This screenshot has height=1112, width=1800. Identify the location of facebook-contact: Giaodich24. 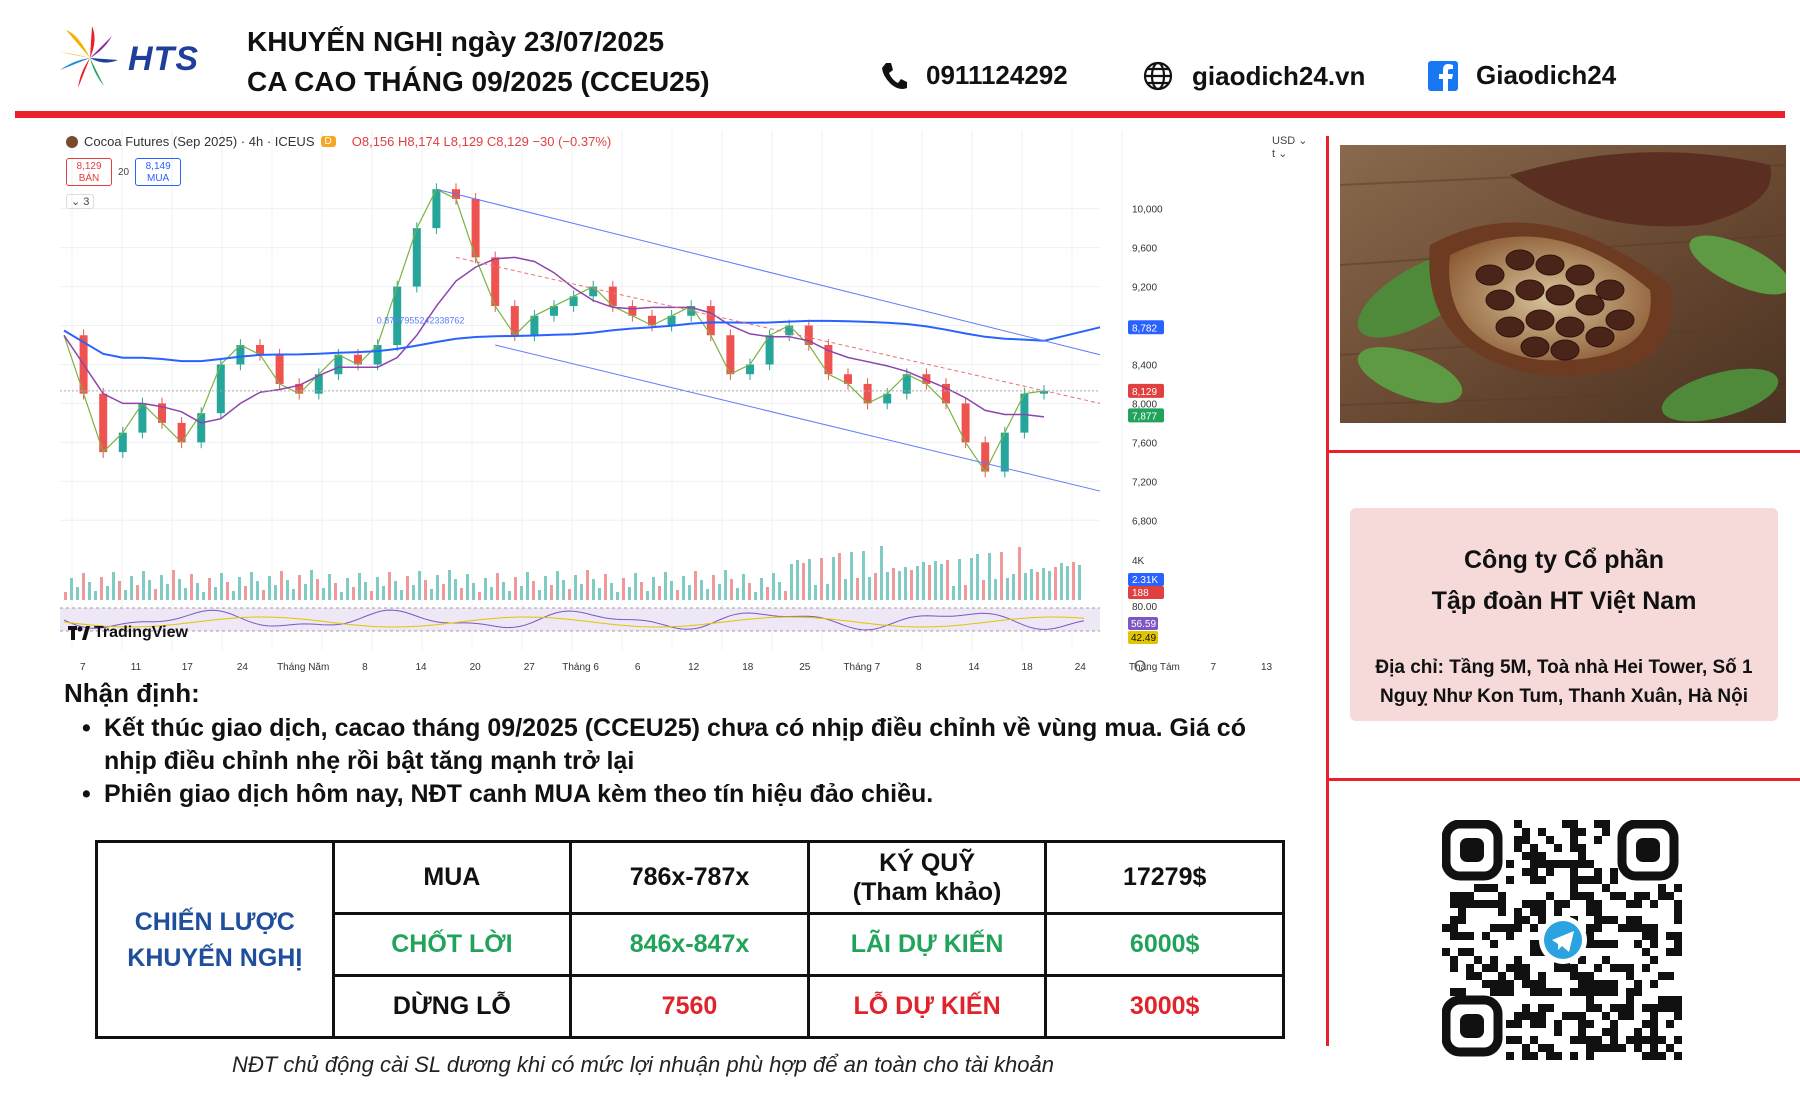
(1522, 75).